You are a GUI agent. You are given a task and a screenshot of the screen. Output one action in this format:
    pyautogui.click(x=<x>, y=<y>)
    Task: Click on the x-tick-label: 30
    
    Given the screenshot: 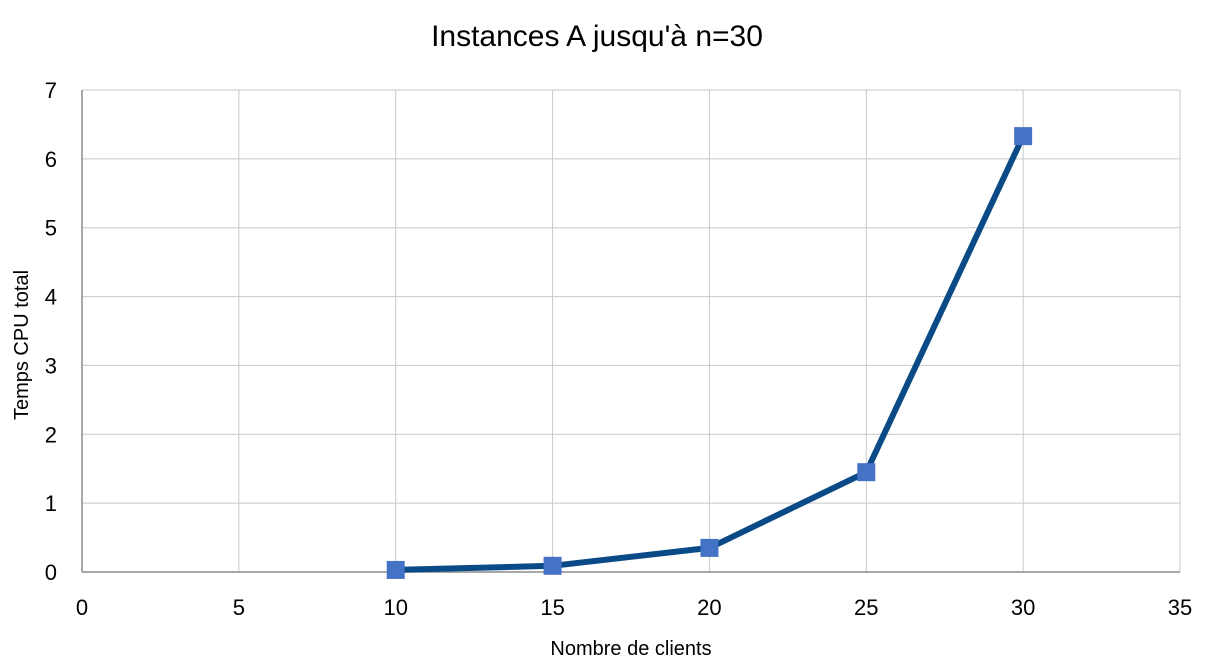 What is the action you would take?
    pyautogui.click(x=1023, y=607)
    